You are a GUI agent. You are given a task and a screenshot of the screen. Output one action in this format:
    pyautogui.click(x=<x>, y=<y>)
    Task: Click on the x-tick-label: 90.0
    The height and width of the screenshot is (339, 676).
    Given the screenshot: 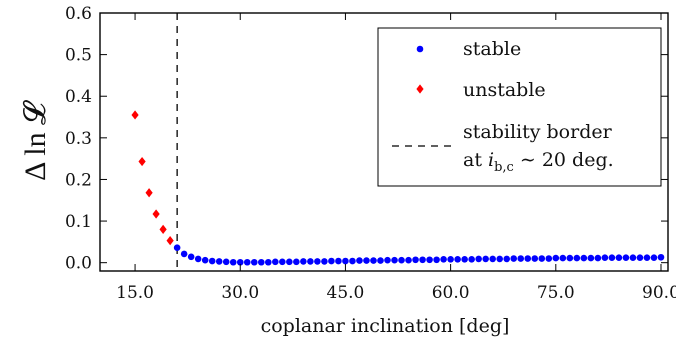 What is the action you would take?
    pyautogui.click(x=659, y=293)
    